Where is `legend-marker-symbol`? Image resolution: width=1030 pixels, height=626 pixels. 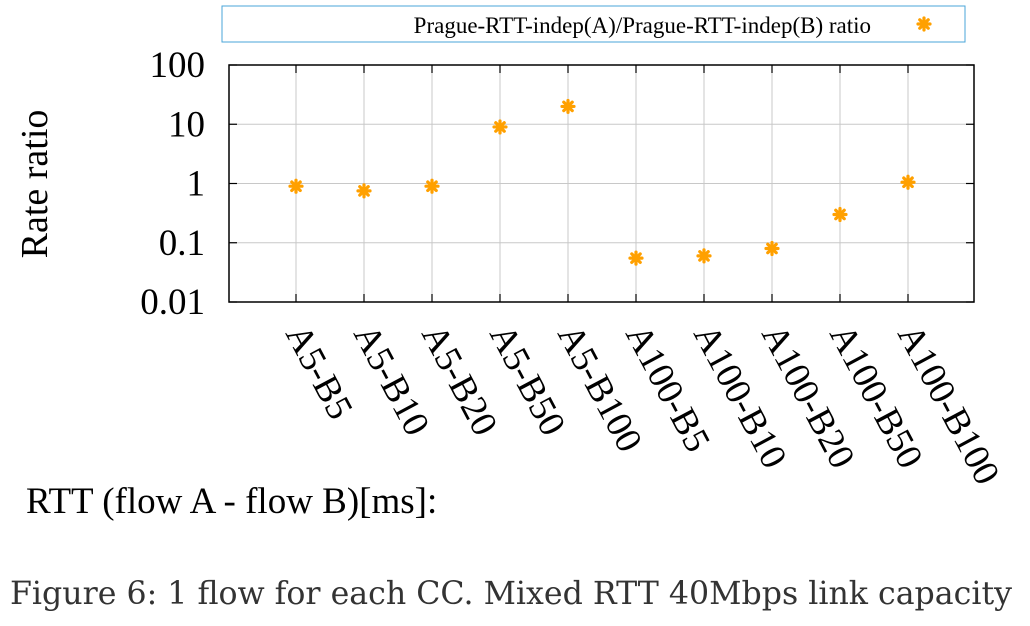
legend-marker-symbol is located at coordinates (924, 24).